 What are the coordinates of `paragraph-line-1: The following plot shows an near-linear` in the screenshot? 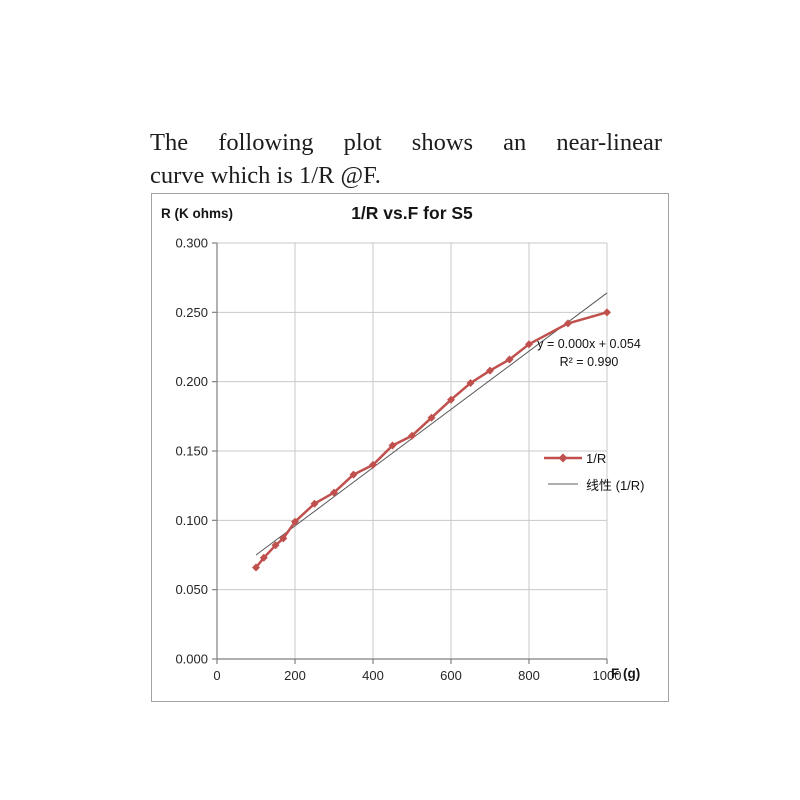 It's located at (406, 142).